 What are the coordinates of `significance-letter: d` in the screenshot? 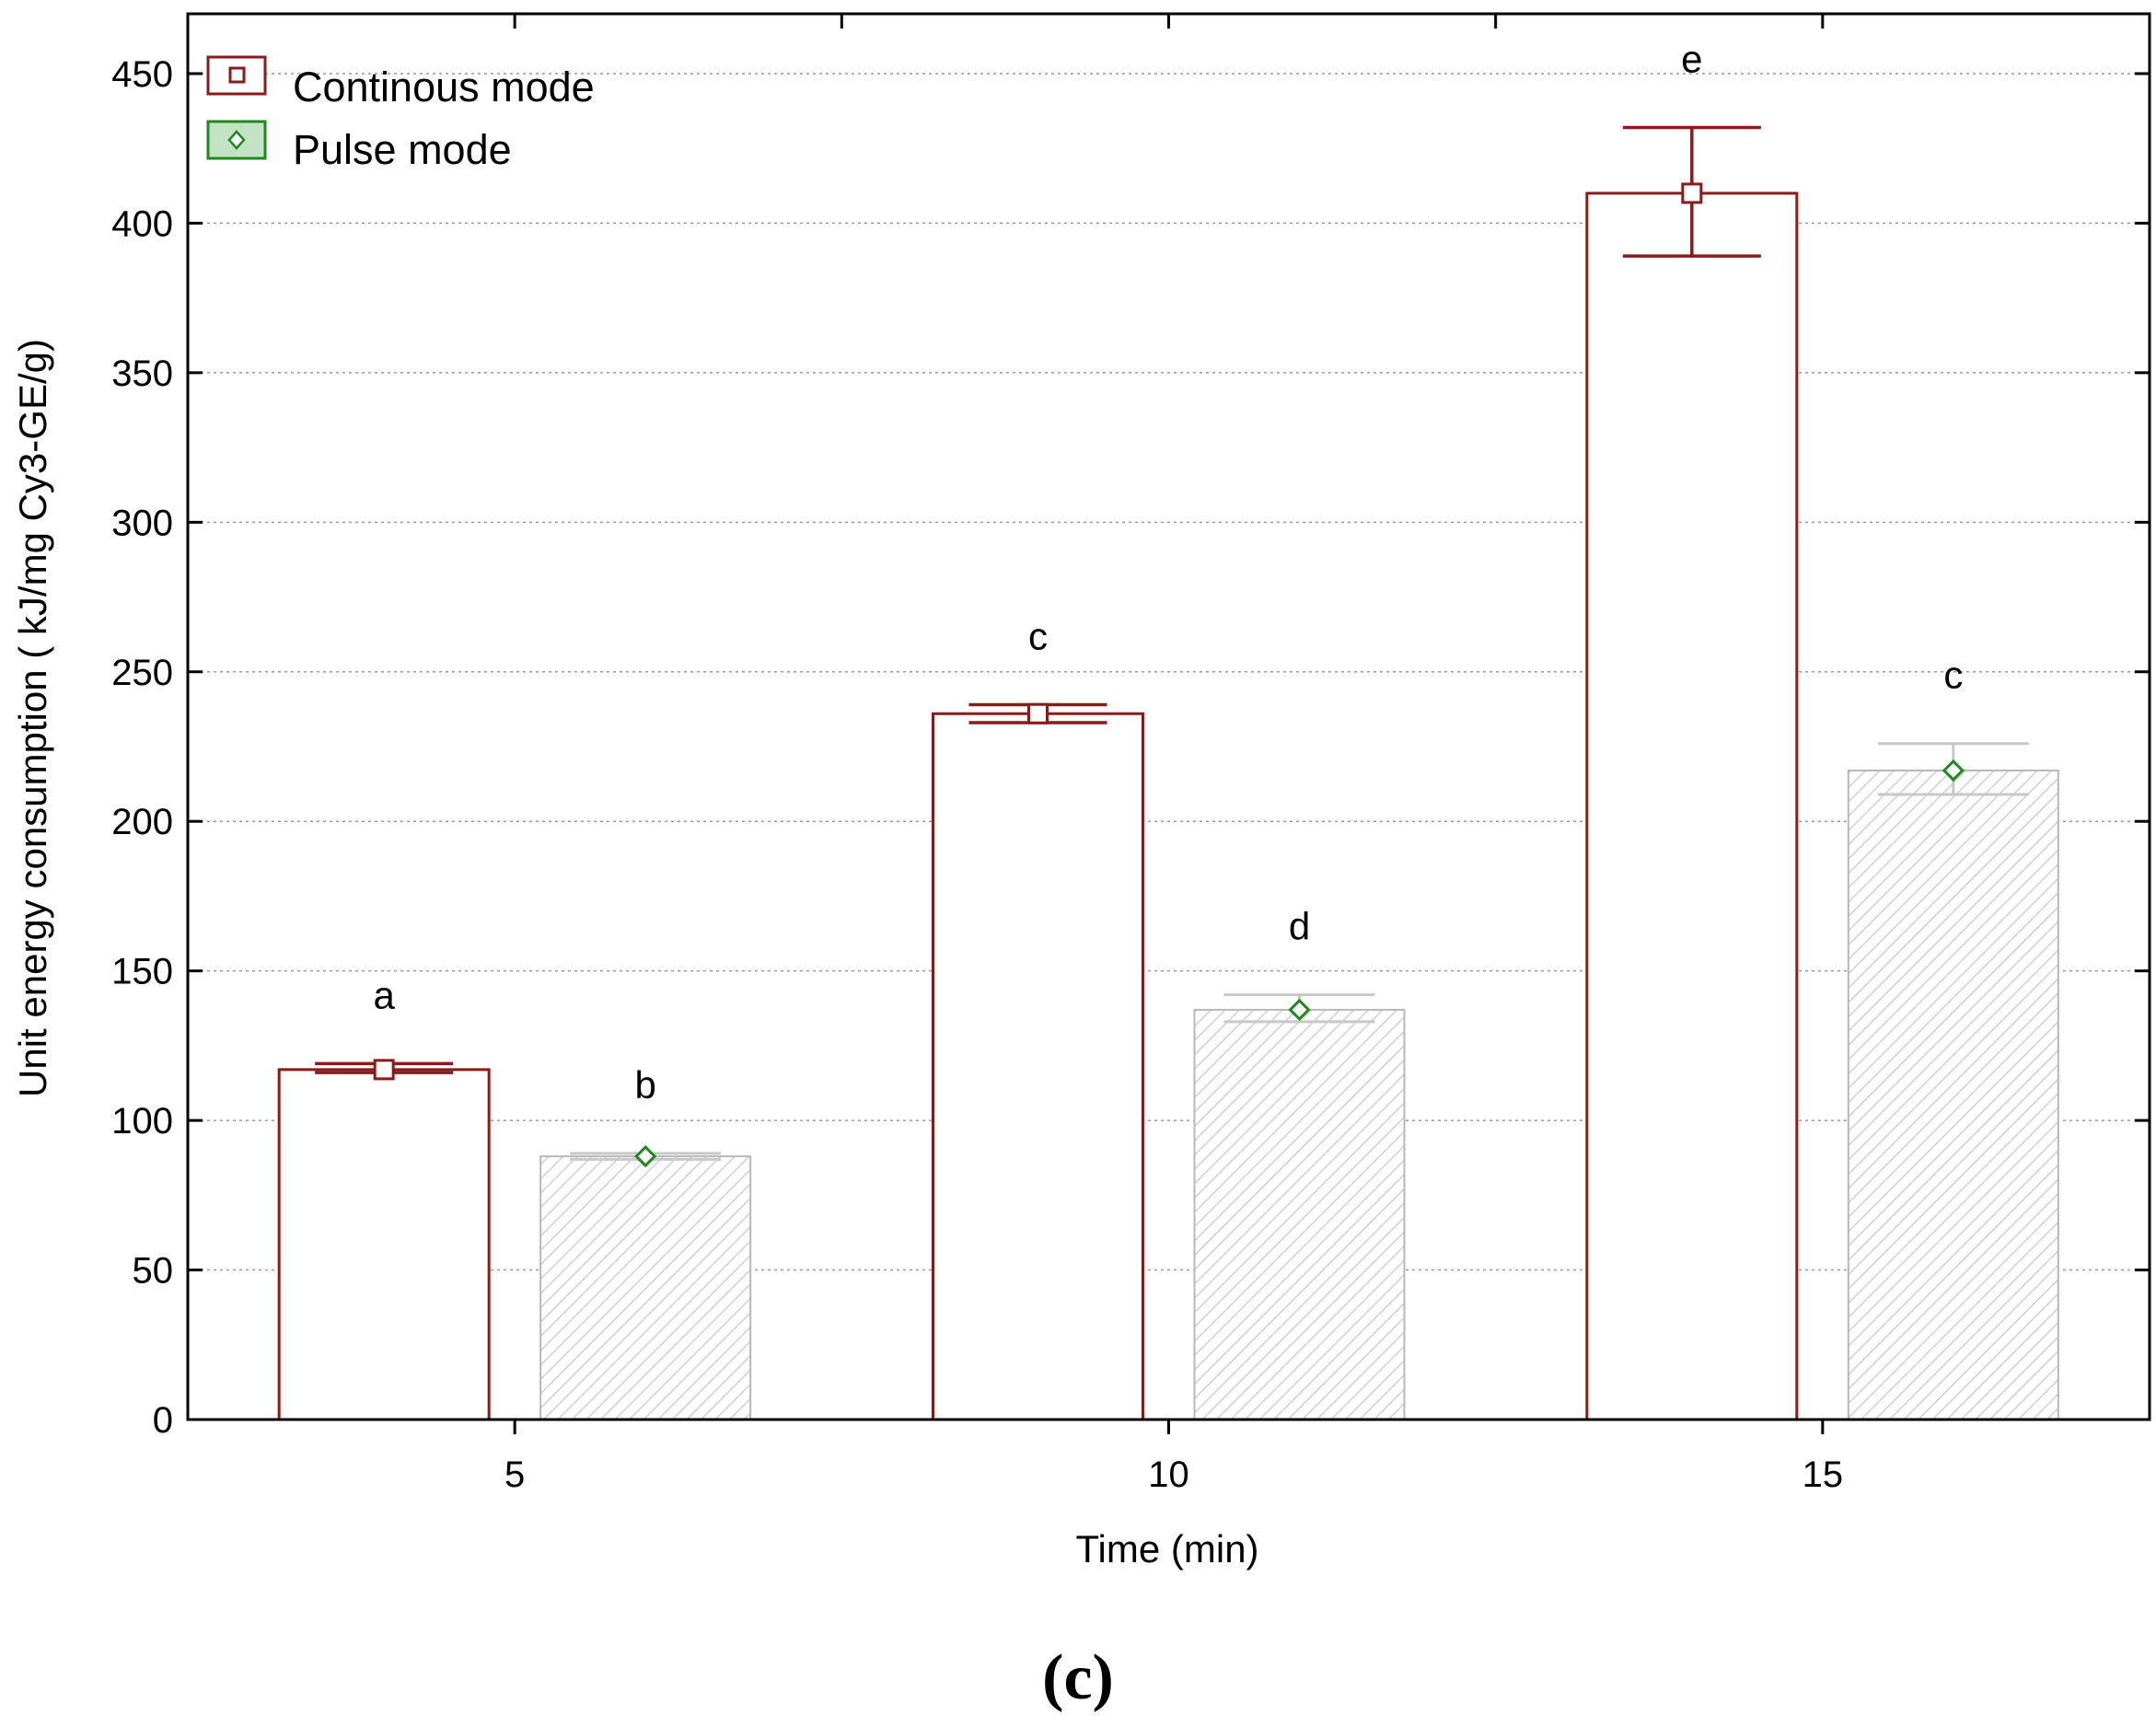 It's located at (1299, 926).